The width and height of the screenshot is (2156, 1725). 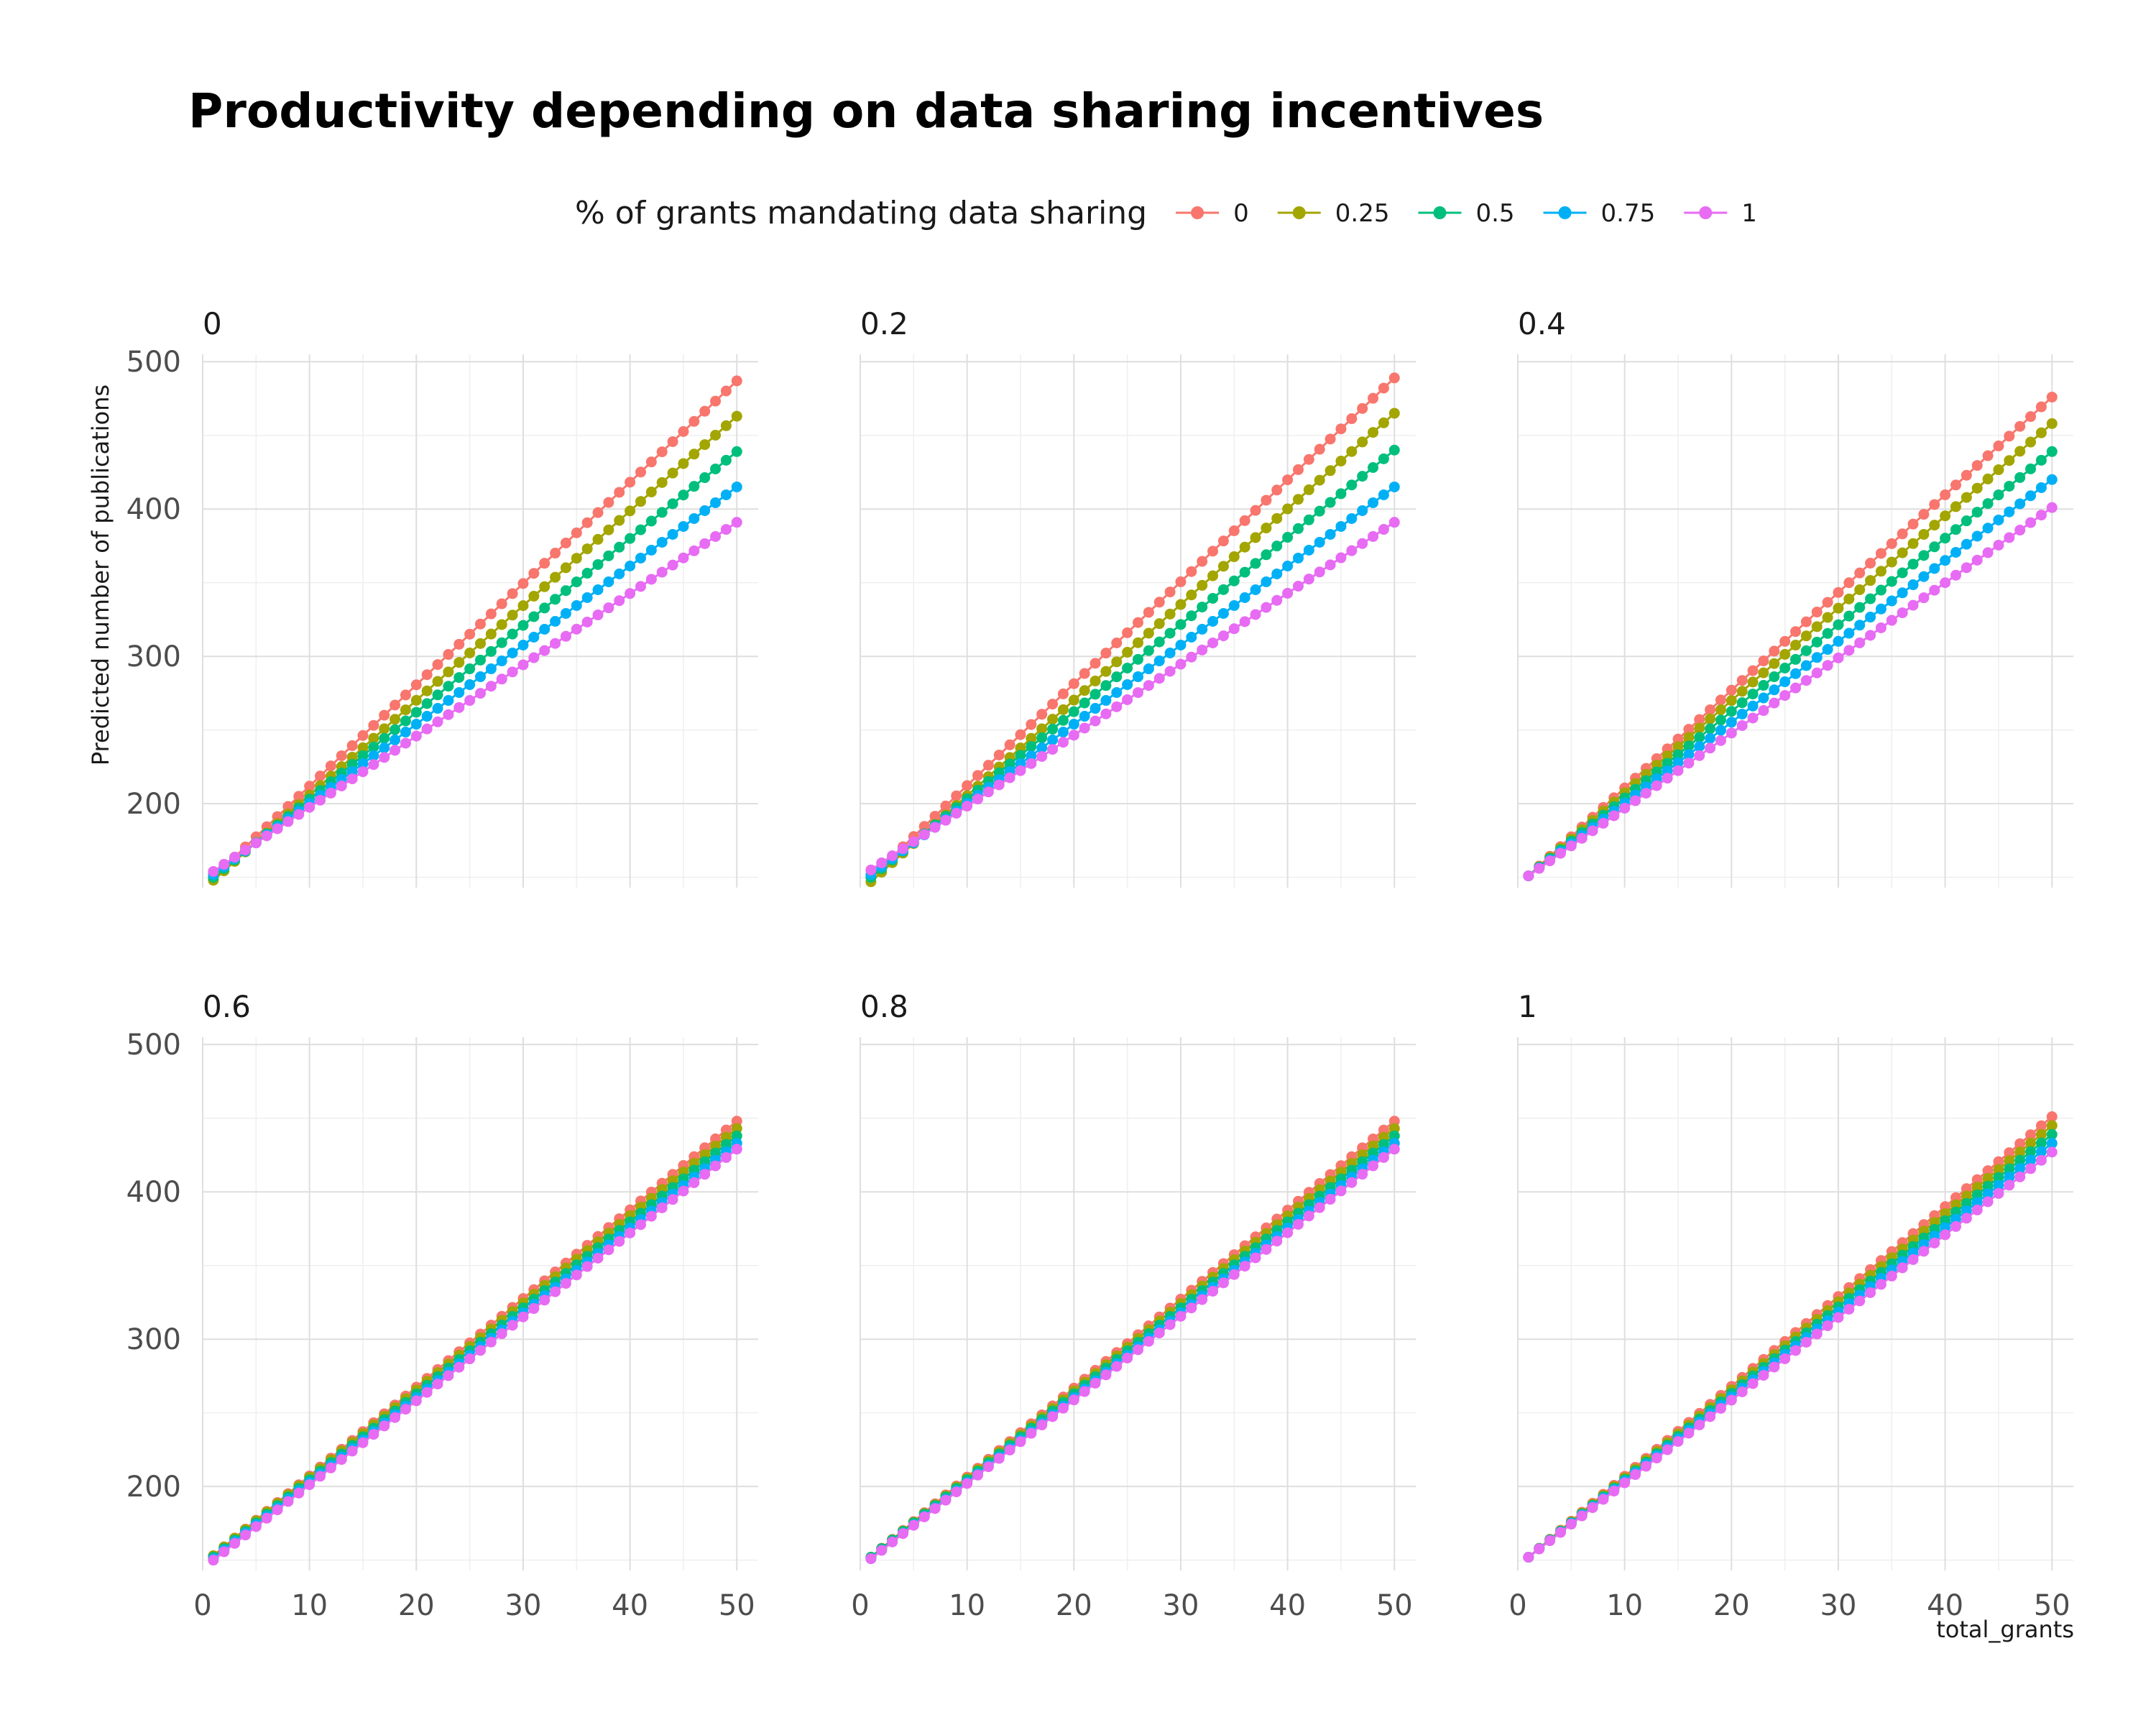 What do you see at coordinates (153, 362) in the screenshot?
I see `y-tick-label: 500` at bounding box center [153, 362].